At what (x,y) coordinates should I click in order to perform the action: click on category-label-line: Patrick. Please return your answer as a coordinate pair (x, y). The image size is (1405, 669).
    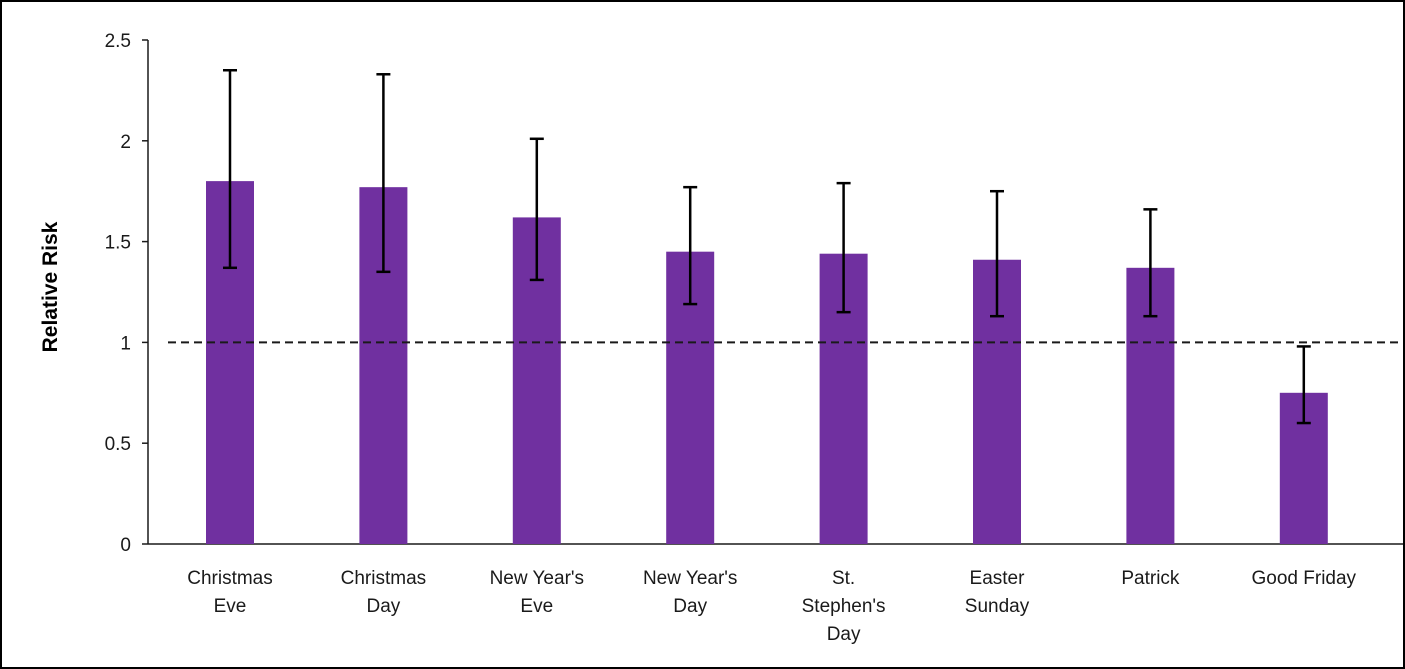
    Looking at the image, I should click on (1150, 578).